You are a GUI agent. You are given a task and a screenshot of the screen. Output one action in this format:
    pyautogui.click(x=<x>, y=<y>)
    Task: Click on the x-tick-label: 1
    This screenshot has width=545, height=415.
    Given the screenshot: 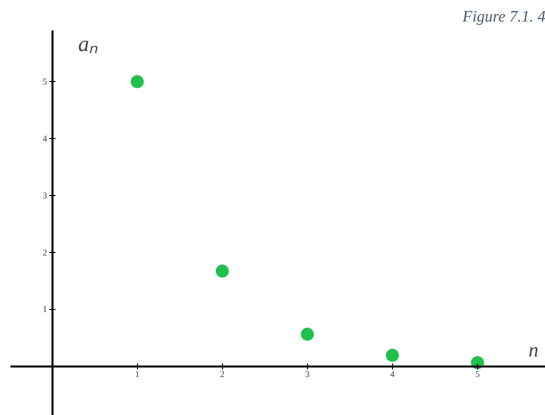 What is the action you would take?
    pyautogui.click(x=137, y=374)
    